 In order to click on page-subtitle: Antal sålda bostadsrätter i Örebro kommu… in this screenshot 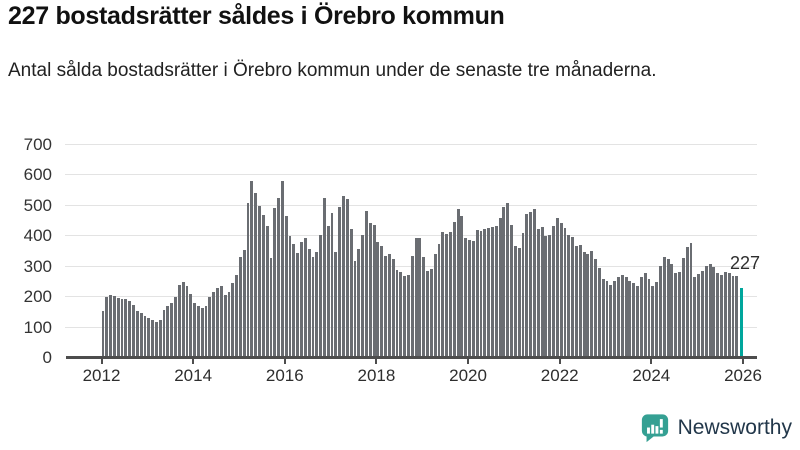, I will do `click(332, 70)`.